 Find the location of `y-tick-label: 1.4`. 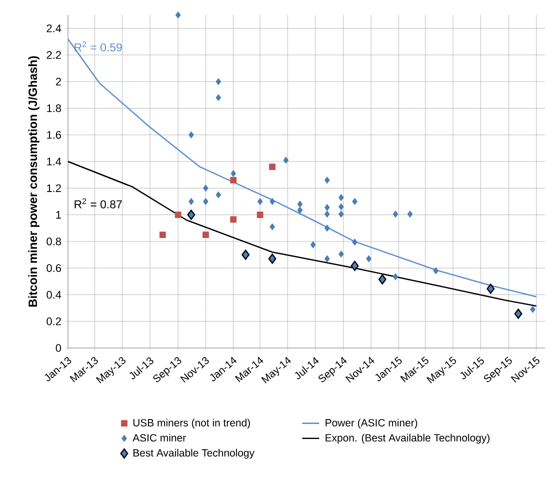

y-tick-label: 1.4 is located at coordinates (54, 162).